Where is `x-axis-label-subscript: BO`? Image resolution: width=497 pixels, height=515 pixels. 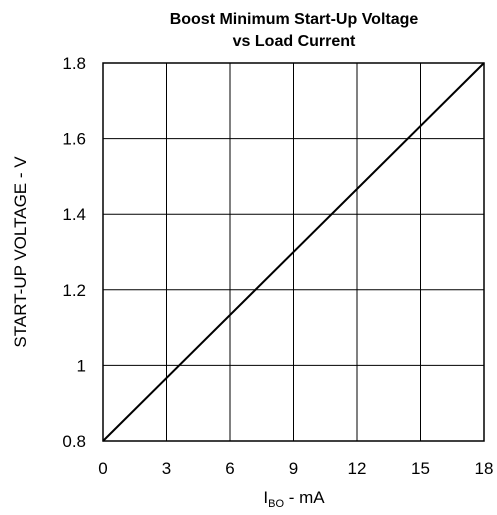
x-axis-label-subscript: BO is located at coordinates (276, 504).